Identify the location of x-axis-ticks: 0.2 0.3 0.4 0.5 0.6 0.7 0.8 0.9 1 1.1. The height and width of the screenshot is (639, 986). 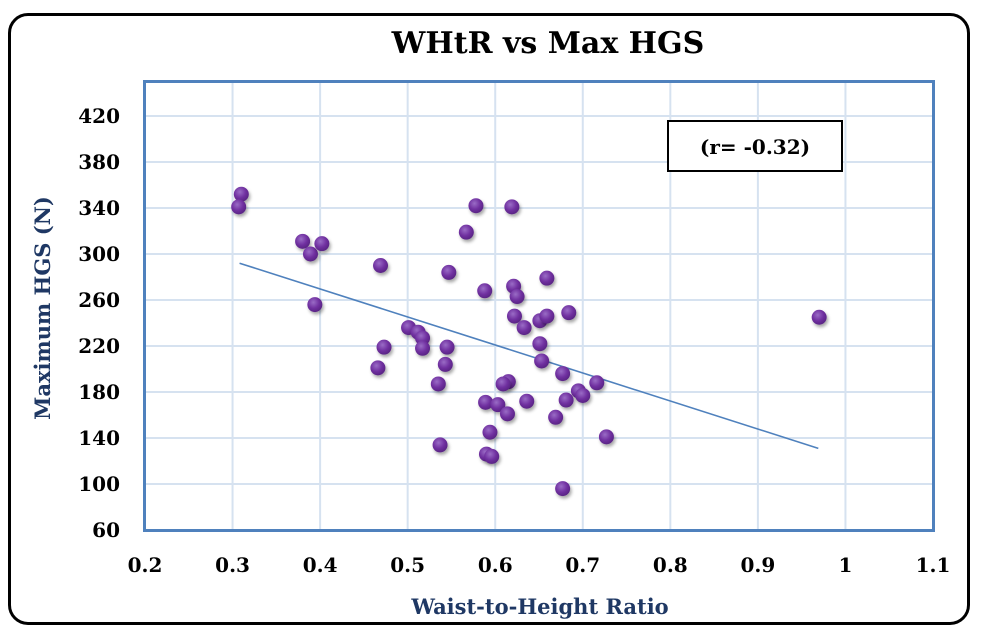
(539, 565).